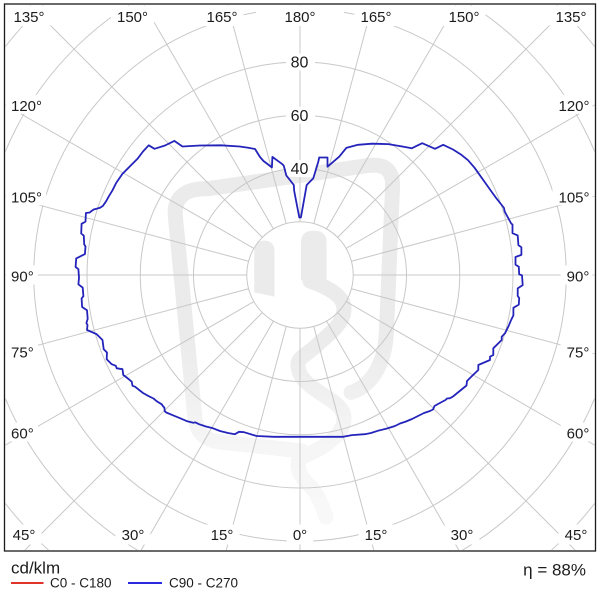  Describe the element at coordinates (300, 169) in the screenshot. I see `svg-text: 40` at that location.